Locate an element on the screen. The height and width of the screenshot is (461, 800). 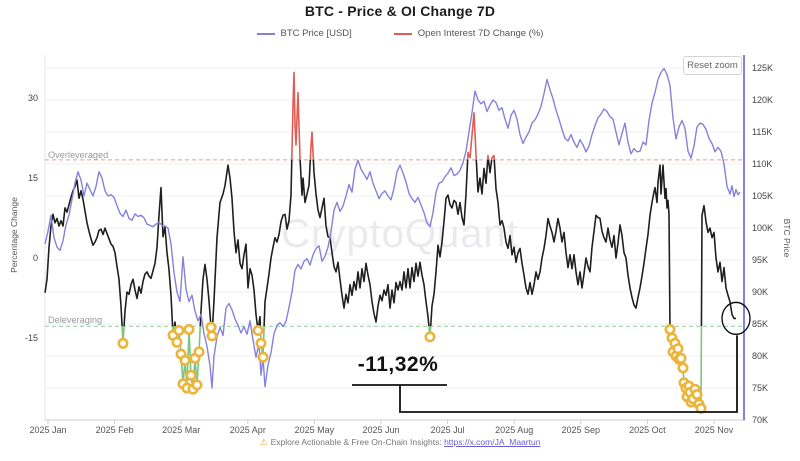
annotation-connector is located at coordinates (545, 374).